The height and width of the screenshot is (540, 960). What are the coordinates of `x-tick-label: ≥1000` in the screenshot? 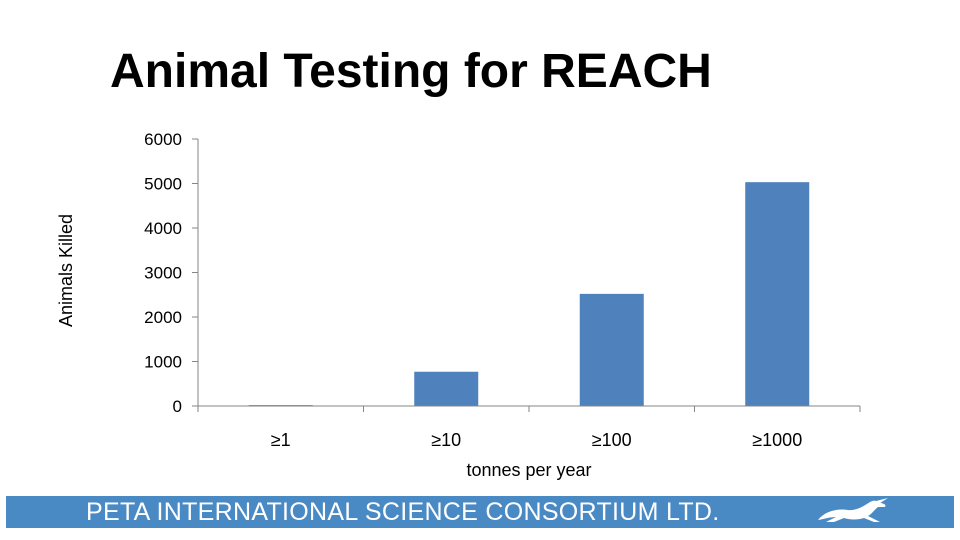 It's located at (777, 440).